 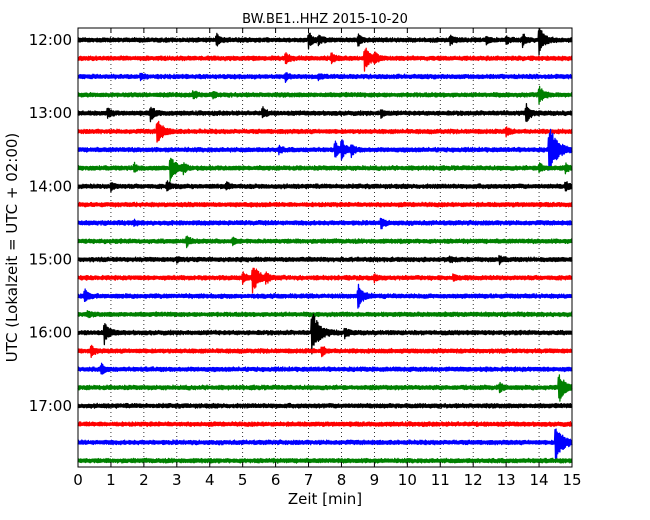 What do you see at coordinates (309, 480) in the screenshot?
I see `x-tick-label: 7` at bounding box center [309, 480].